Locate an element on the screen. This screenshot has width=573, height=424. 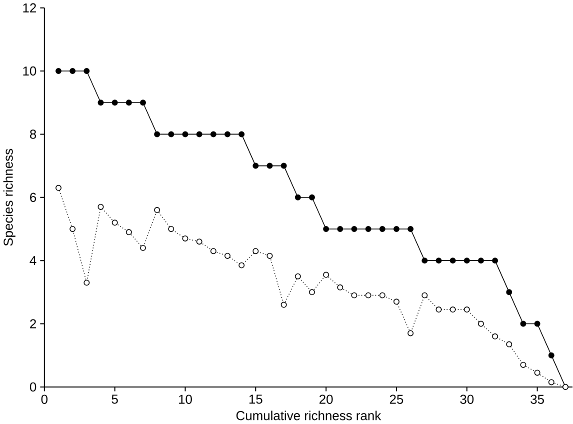
y-tick-label: 4 is located at coordinates (33, 261).